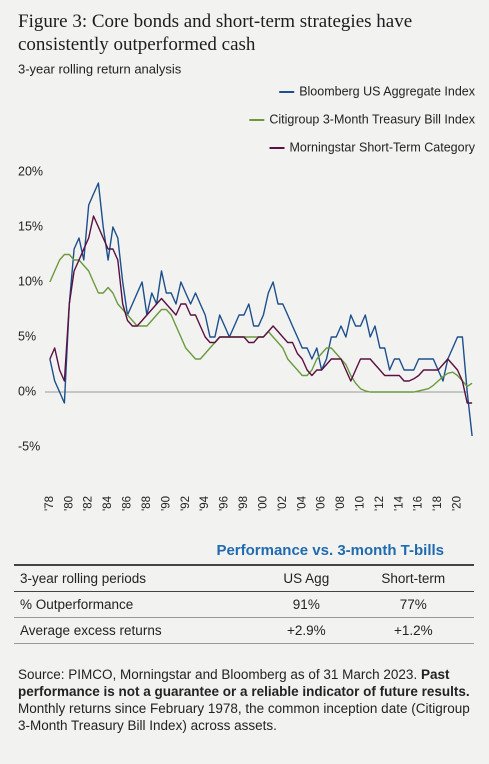  I want to click on cell: +2.9%, so click(306, 630).